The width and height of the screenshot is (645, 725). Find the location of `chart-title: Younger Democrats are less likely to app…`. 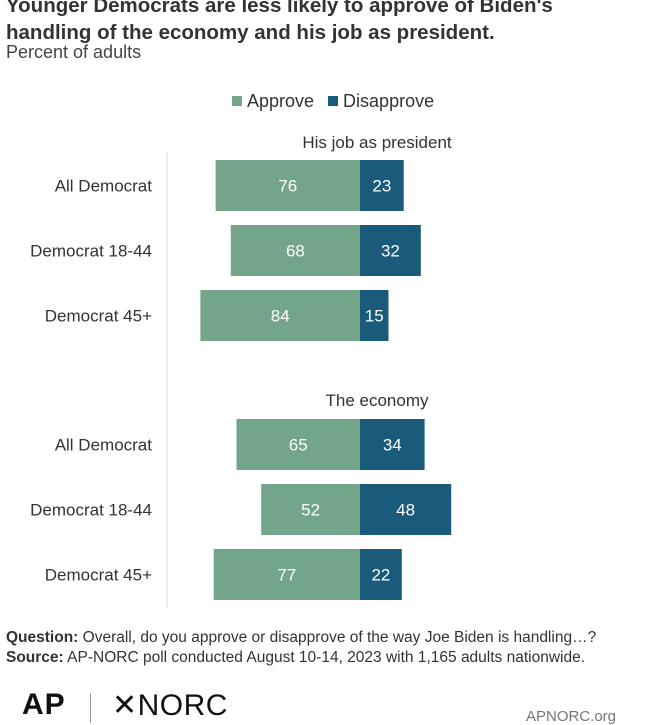

chart-title: Younger Democrats are less likely to app… is located at coordinates (279, 22).